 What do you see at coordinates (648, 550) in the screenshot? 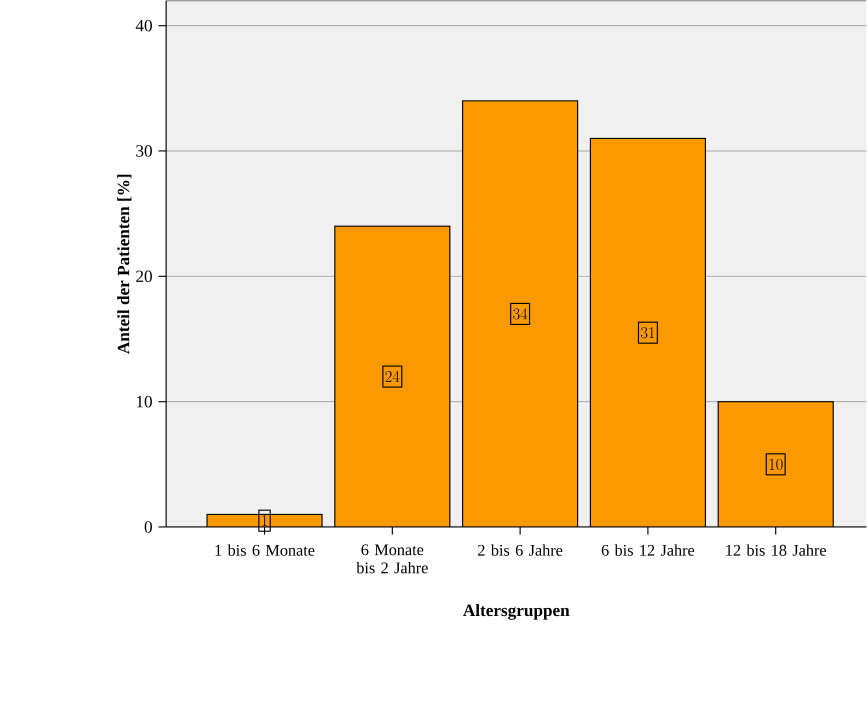
I see `x-tick-label: 6 bis 12 Jahre` at bounding box center [648, 550].